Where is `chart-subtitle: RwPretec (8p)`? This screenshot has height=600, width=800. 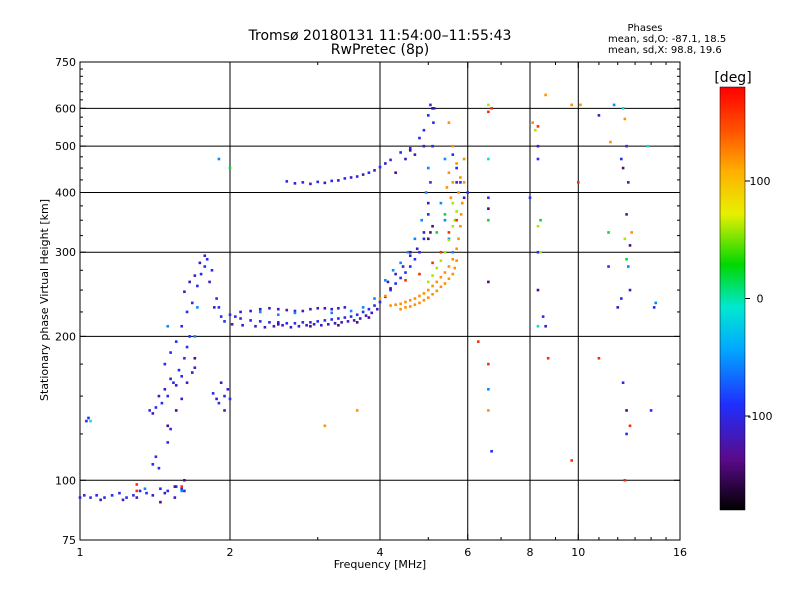 chart-subtitle: RwPretec (8p) is located at coordinates (380, 50).